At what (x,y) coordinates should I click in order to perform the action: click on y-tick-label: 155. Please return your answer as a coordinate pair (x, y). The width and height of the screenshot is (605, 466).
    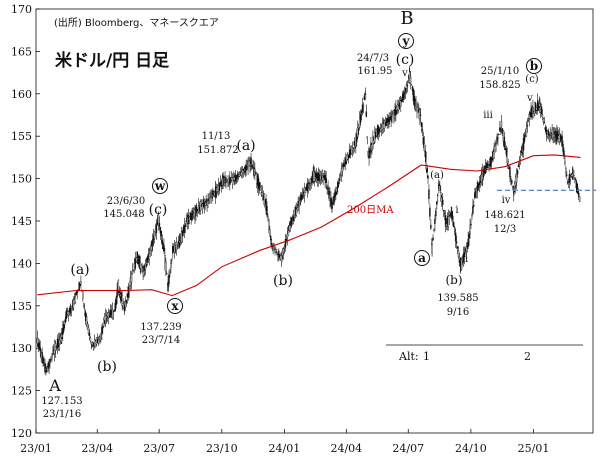
    Looking at the image, I should click on (21, 136).